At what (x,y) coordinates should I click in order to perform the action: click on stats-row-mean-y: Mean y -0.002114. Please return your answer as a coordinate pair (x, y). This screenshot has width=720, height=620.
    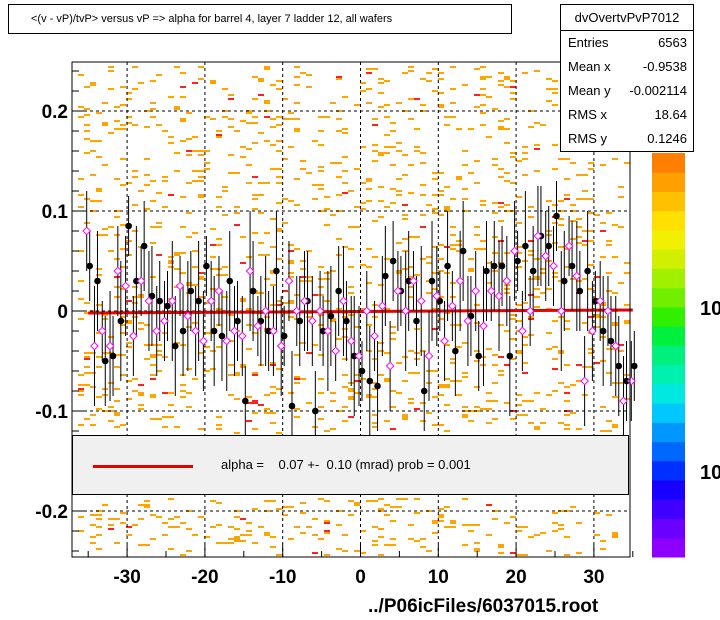
    Looking at the image, I should click on (627, 91).